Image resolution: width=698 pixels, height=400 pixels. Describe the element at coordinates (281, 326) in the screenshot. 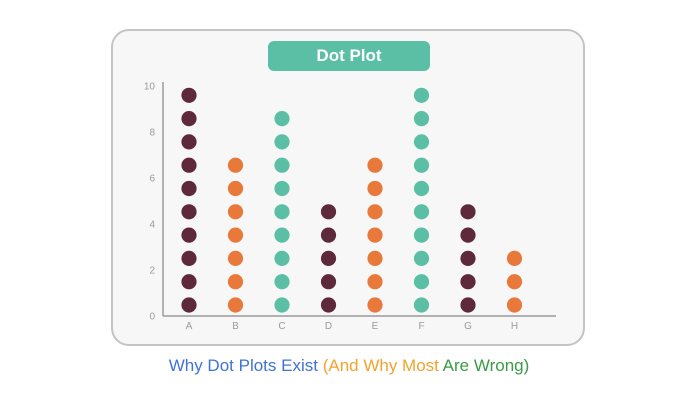

I see `x-tick-label: C` at that location.